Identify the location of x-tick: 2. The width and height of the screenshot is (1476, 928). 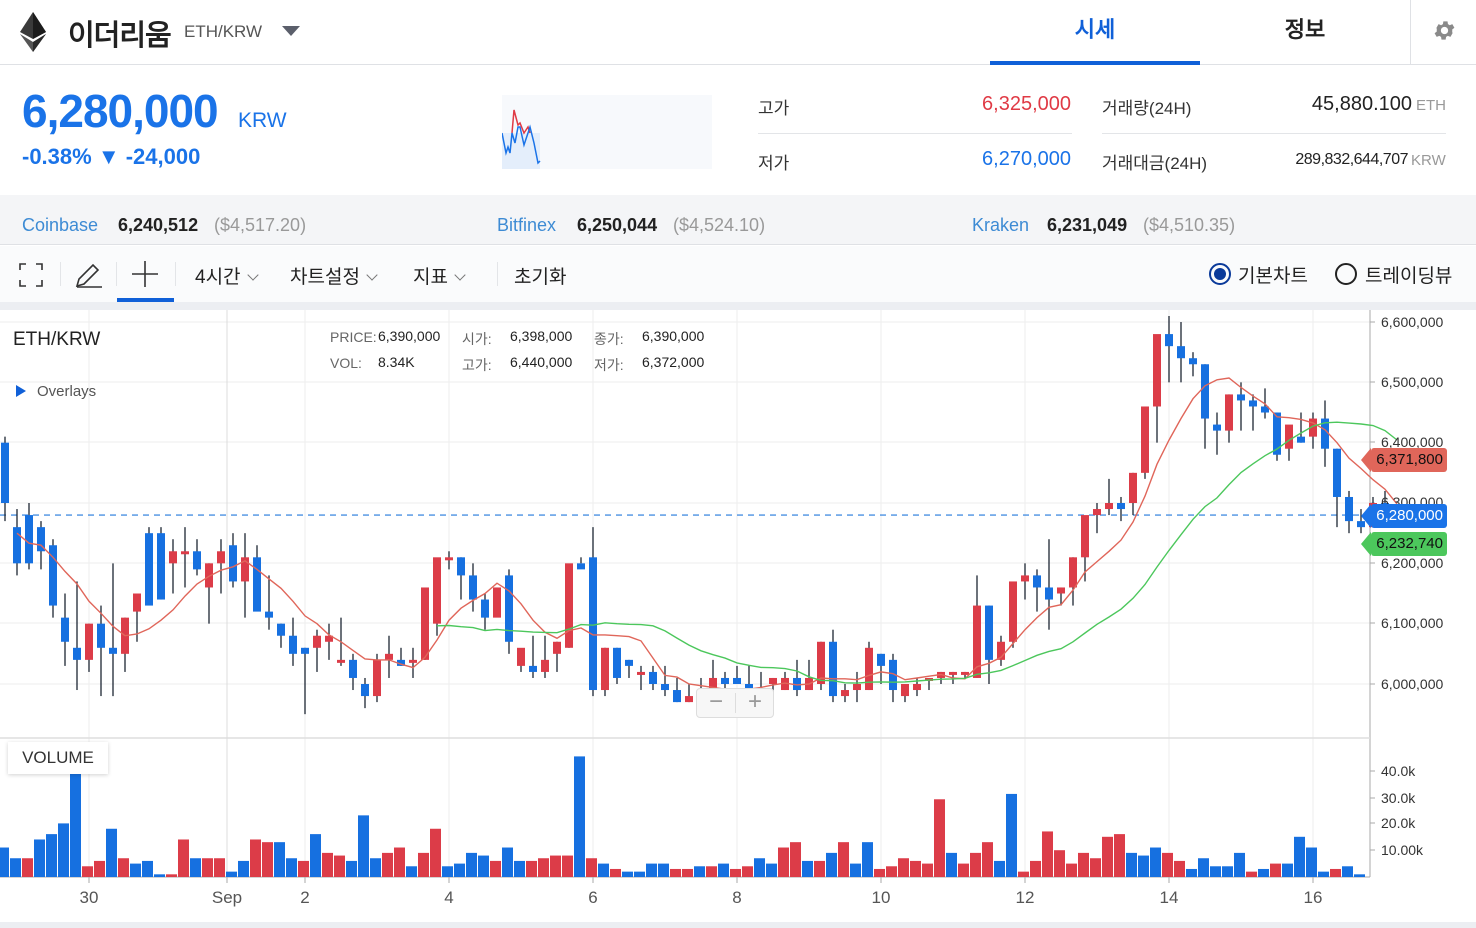
(305, 897).